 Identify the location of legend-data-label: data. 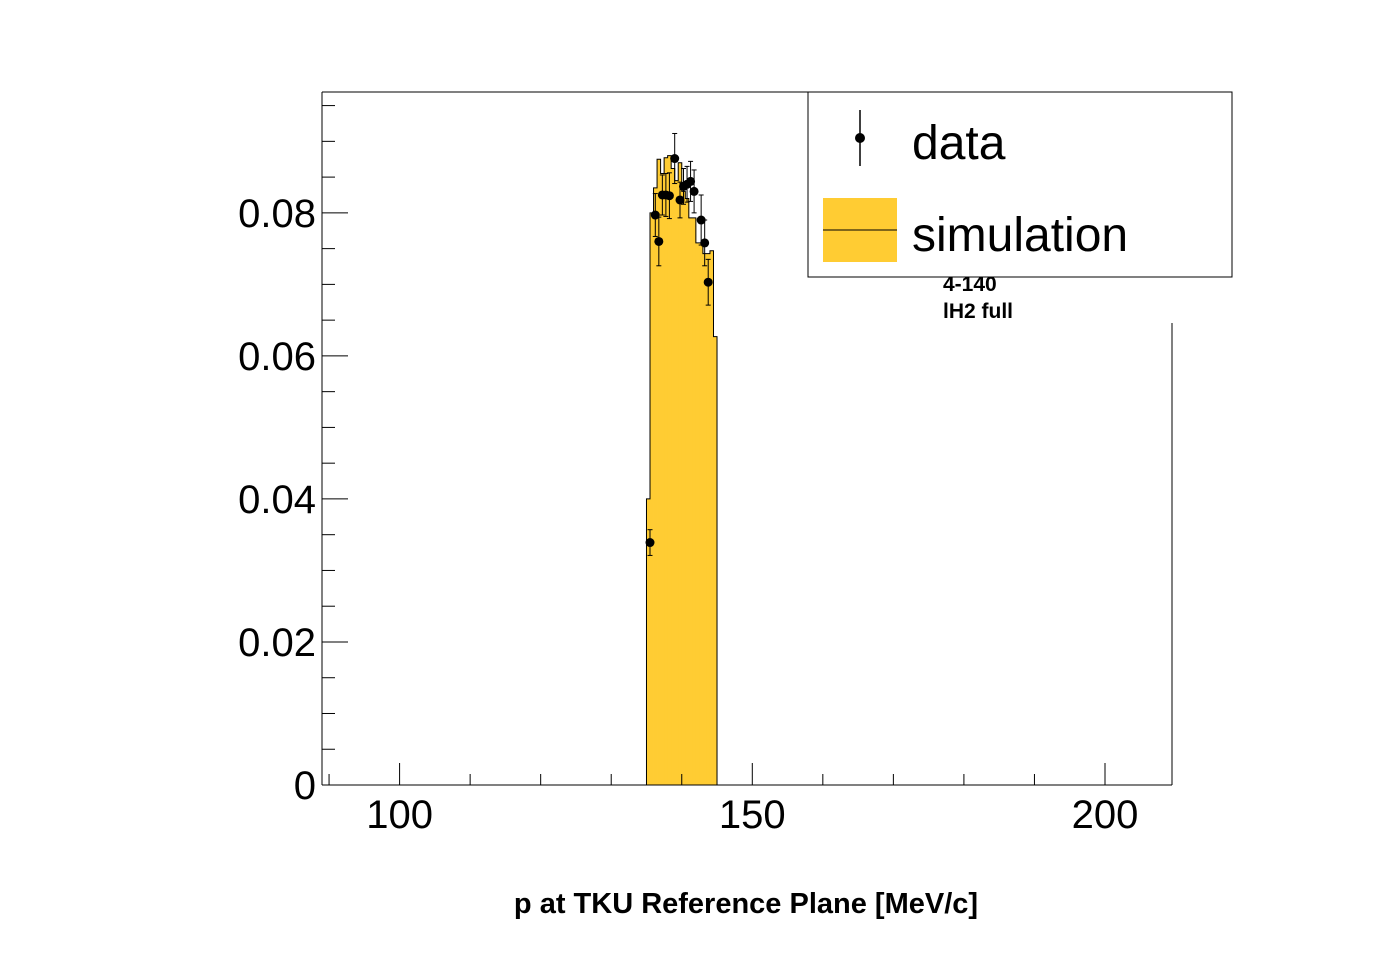
(959, 143).